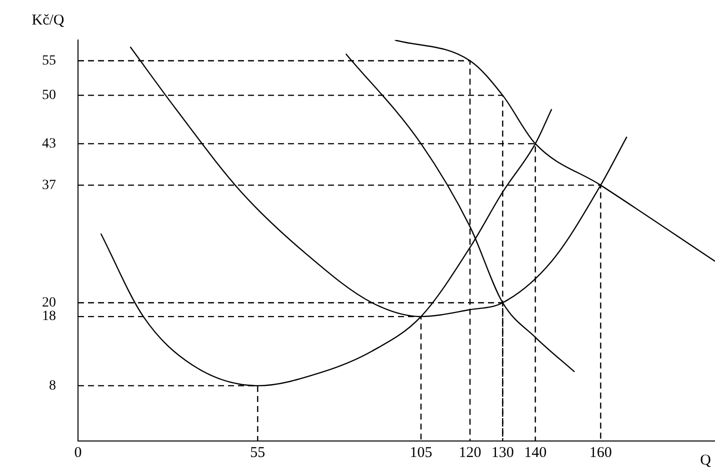 Image resolution: width=715 pixels, height=475 pixels. What do you see at coordinates (78, 452) in the screenshot?
I see `x-tick-label: 0` at bounding box center [78, 452].